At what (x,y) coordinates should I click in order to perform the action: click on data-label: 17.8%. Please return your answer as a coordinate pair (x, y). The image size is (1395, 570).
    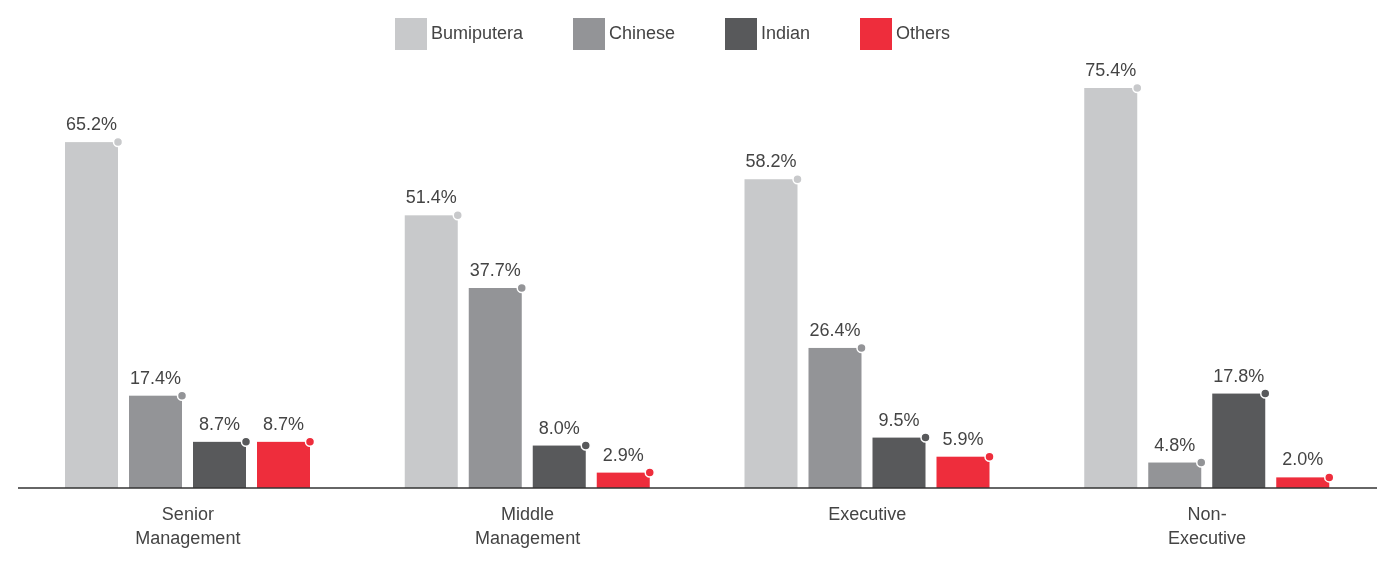
    Looking at the image, I should click on (1239, 375).